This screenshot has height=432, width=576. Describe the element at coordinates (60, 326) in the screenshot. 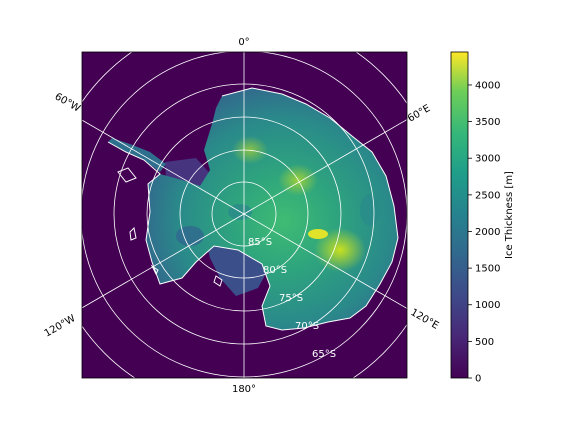

I see `meridian-label-120w: 120°W` at that location.